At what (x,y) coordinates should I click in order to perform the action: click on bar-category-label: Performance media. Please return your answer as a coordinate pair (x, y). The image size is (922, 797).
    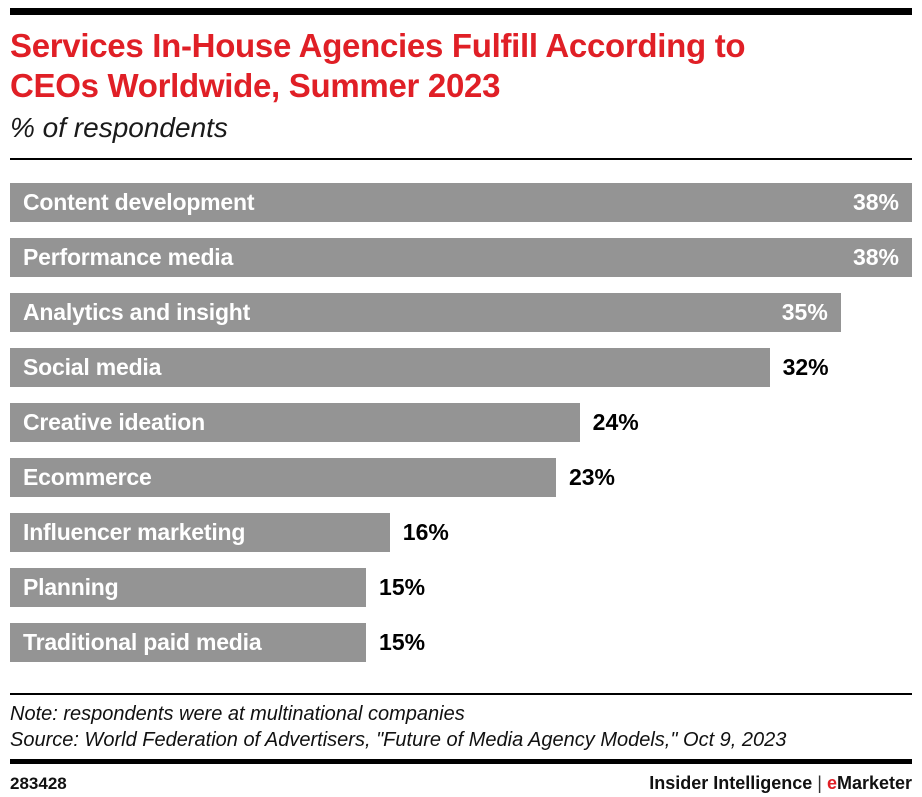
    Looking at the image, I should click on (128, 257).